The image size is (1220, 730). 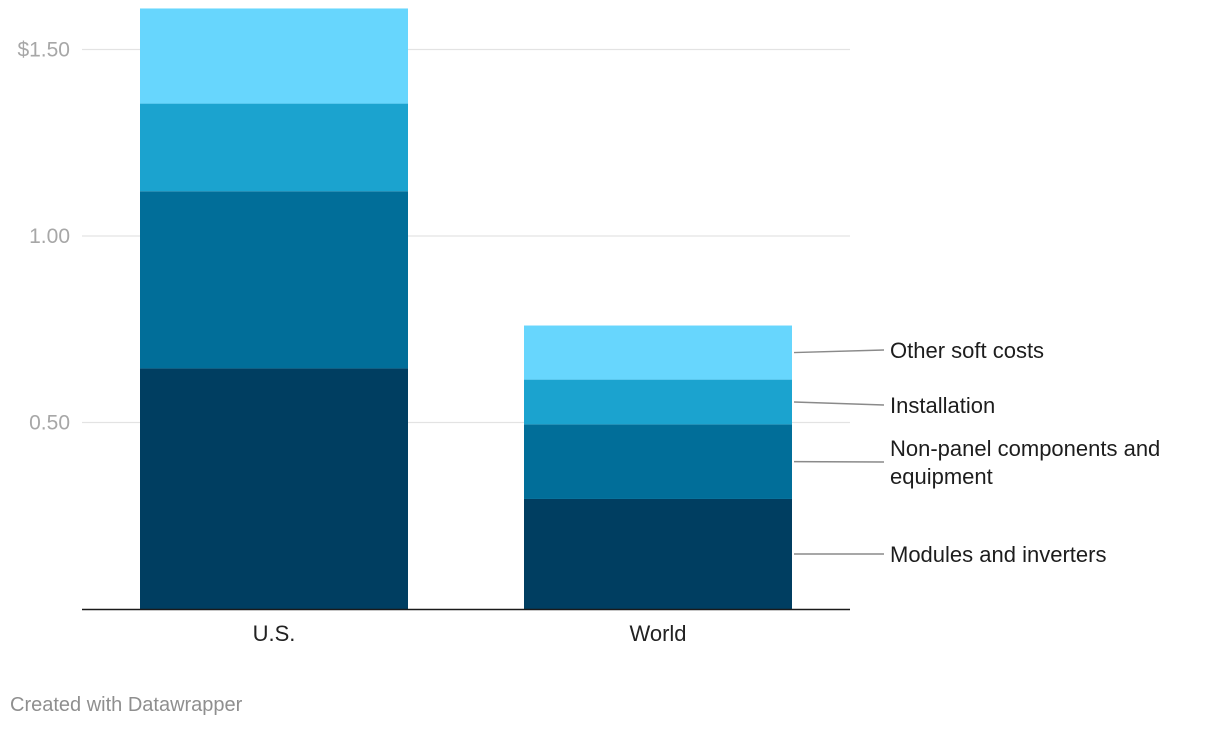 What do you see at coordinates (657, 633) in the screenshot?
I see `x-category-label: World` at bounding box center [657, 633].